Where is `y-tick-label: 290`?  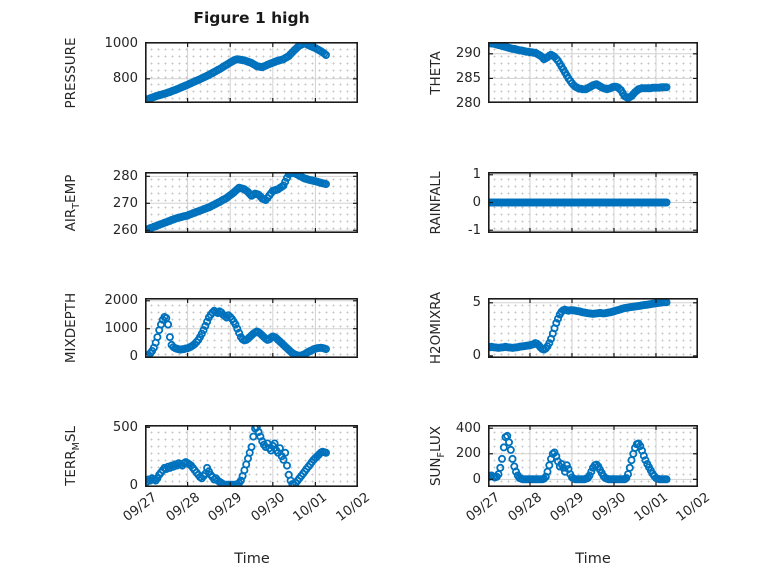
y-tick-label: 290 is located at coordinates (468, 54).